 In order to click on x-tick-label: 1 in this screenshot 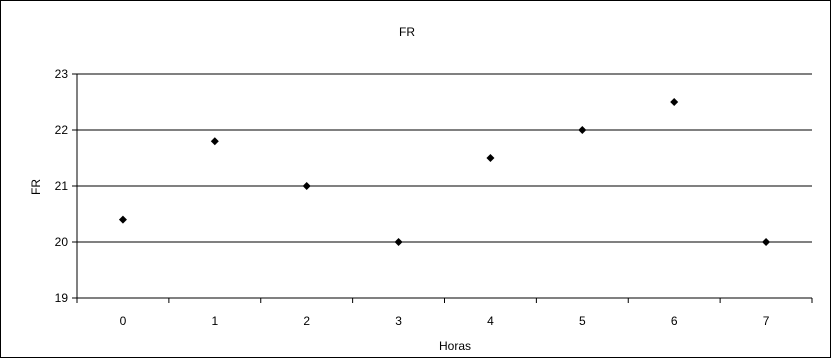, I will do `click(214, 321)`.